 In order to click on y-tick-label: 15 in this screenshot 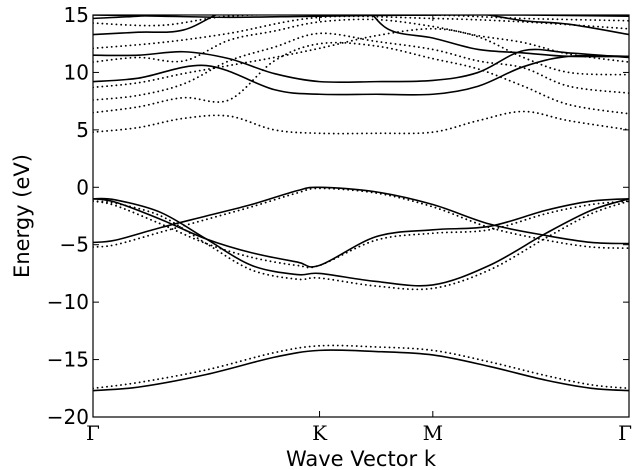, I will do `click(76, 15)`.